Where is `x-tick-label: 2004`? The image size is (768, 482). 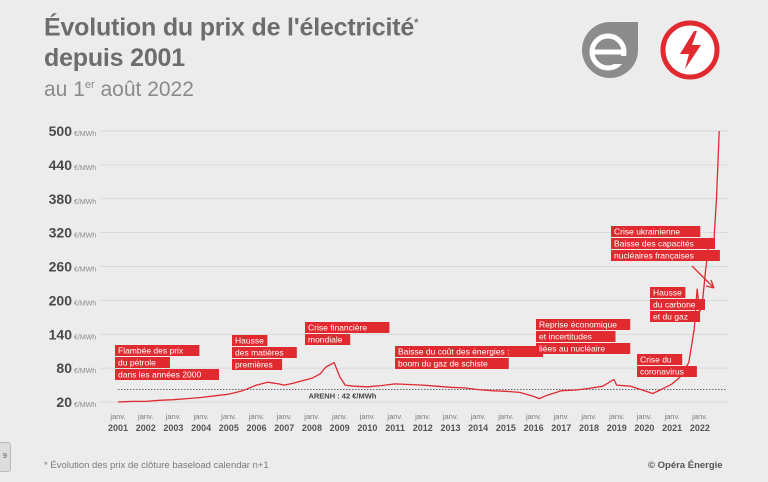
x-tick-label: 2004 is located at coordinates (201, 428).